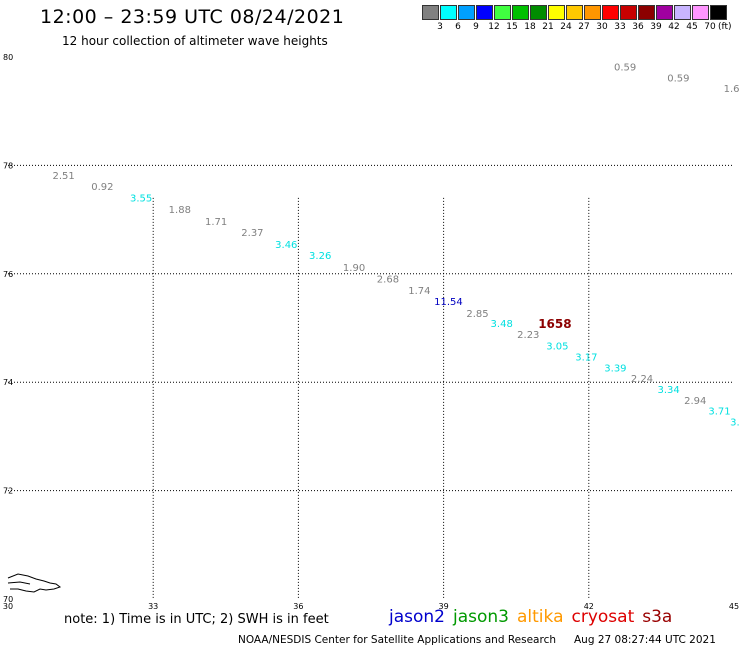 The width and height of the screenshot is (740, 650). I want to click on latitude-tick-label: 70, so click(8, 599).